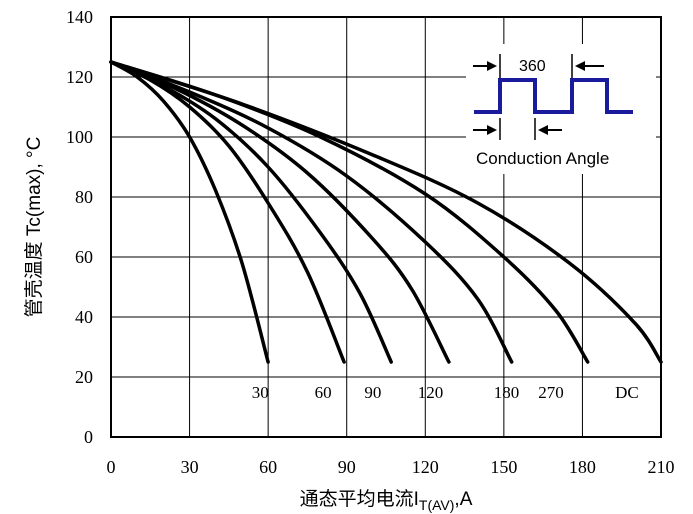 This screenshot has width=693, height=514. I want to click on x-tick-label: 90, so click(347, 467).